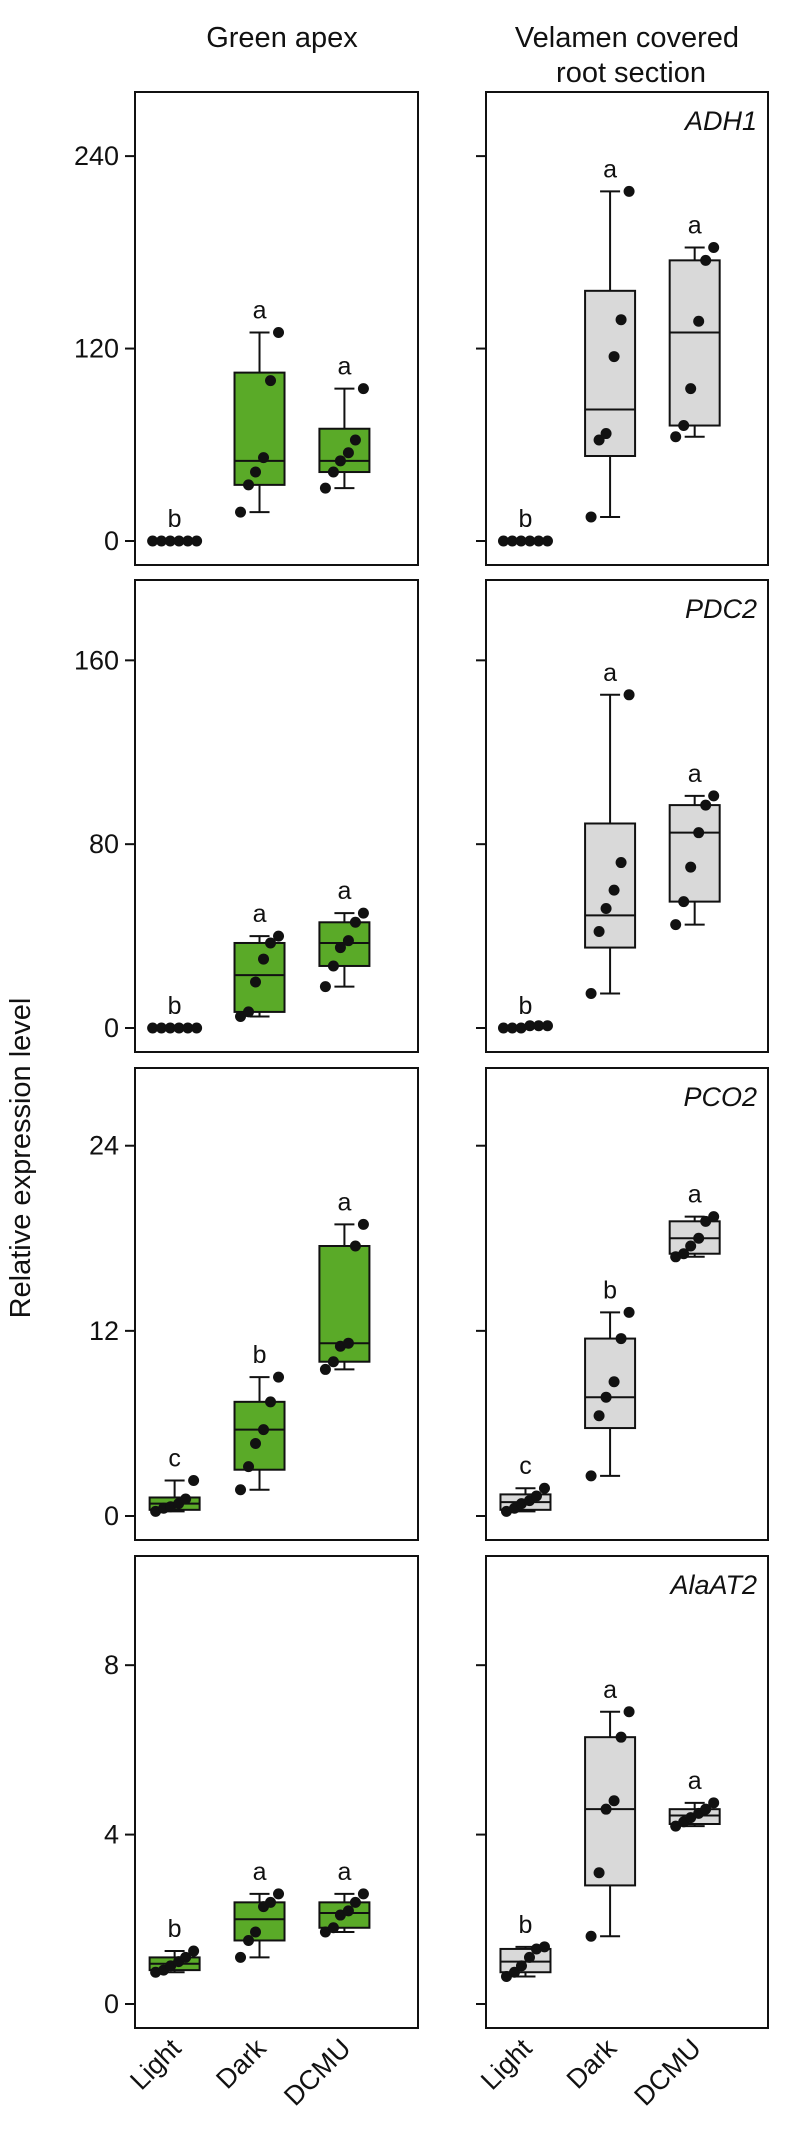 The image size is (789, 2143). What do you see at coordinates (104, 1331) in the screenshot?
I see `y-tick-label: 12` at bounding box center [104, 1331].